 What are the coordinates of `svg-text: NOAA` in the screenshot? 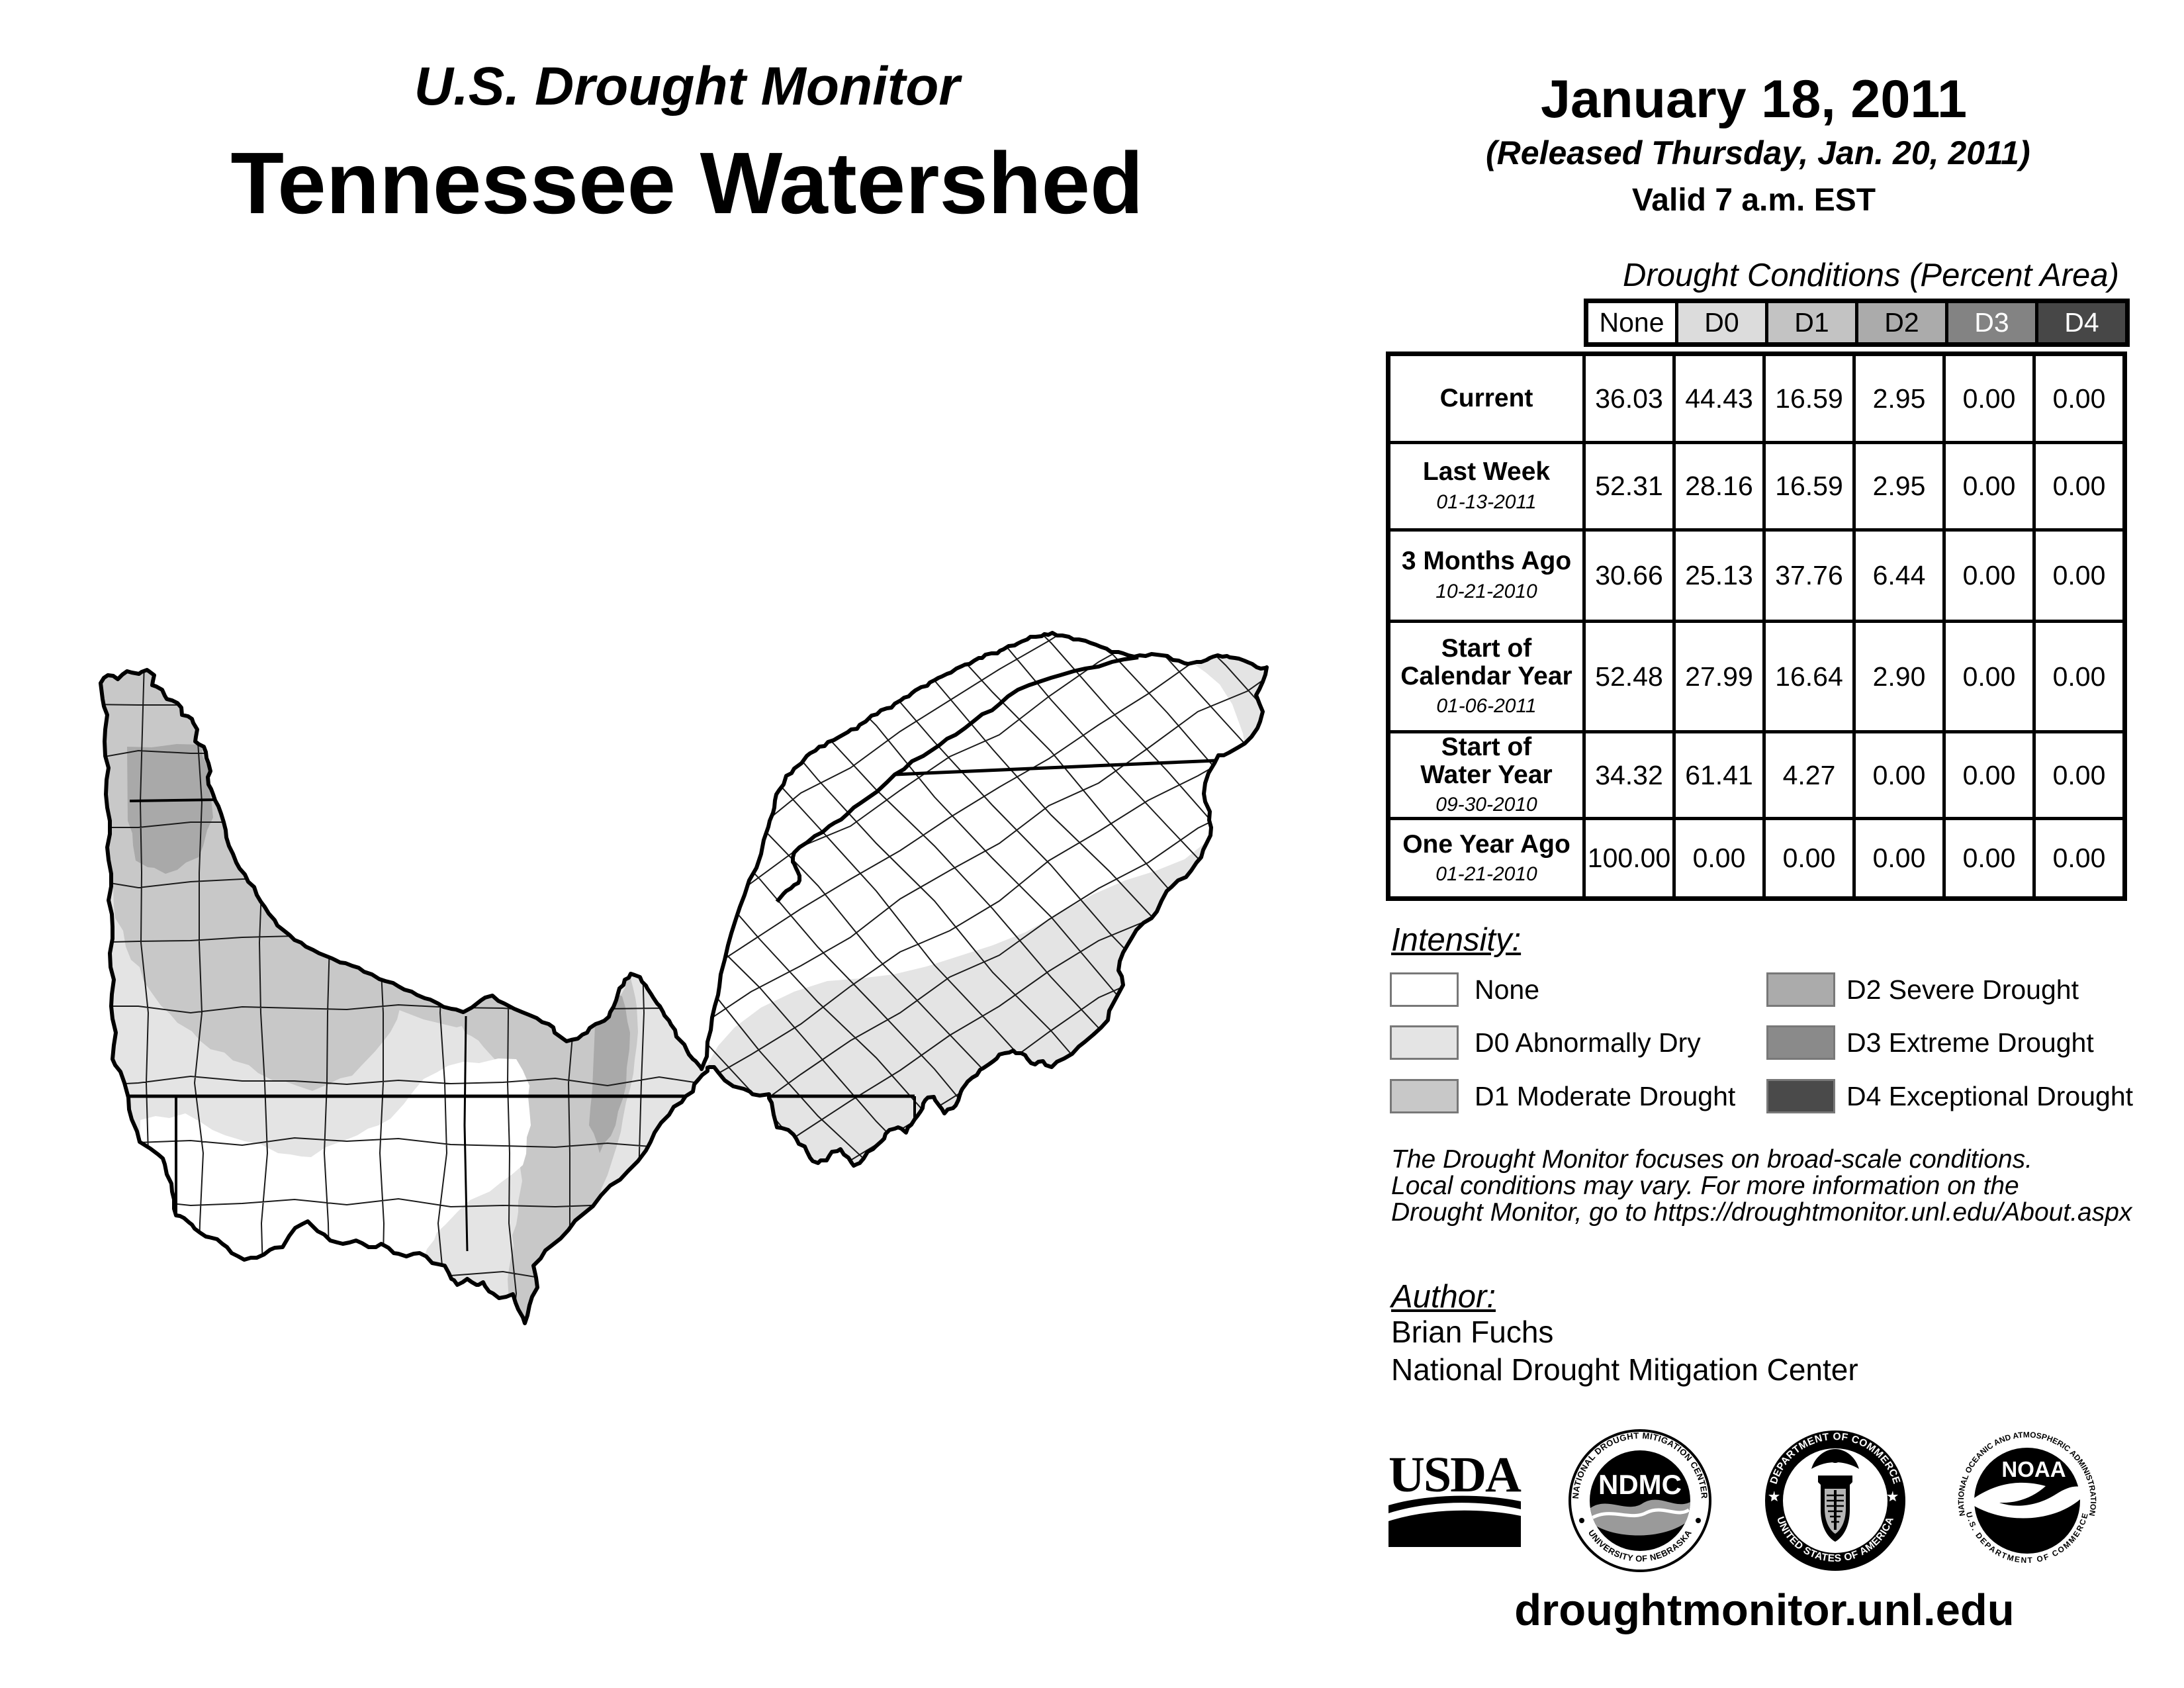 It's located at (2033, 1469).